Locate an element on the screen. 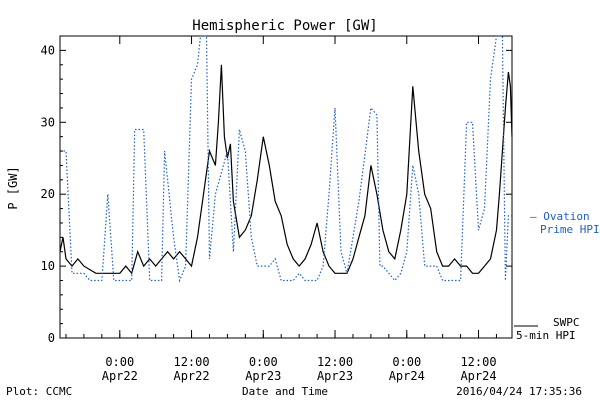 The height and width of the screenshot is (400, 600). legend-swpc-line2: 5-min HPI is located at coordinates (546, 335).